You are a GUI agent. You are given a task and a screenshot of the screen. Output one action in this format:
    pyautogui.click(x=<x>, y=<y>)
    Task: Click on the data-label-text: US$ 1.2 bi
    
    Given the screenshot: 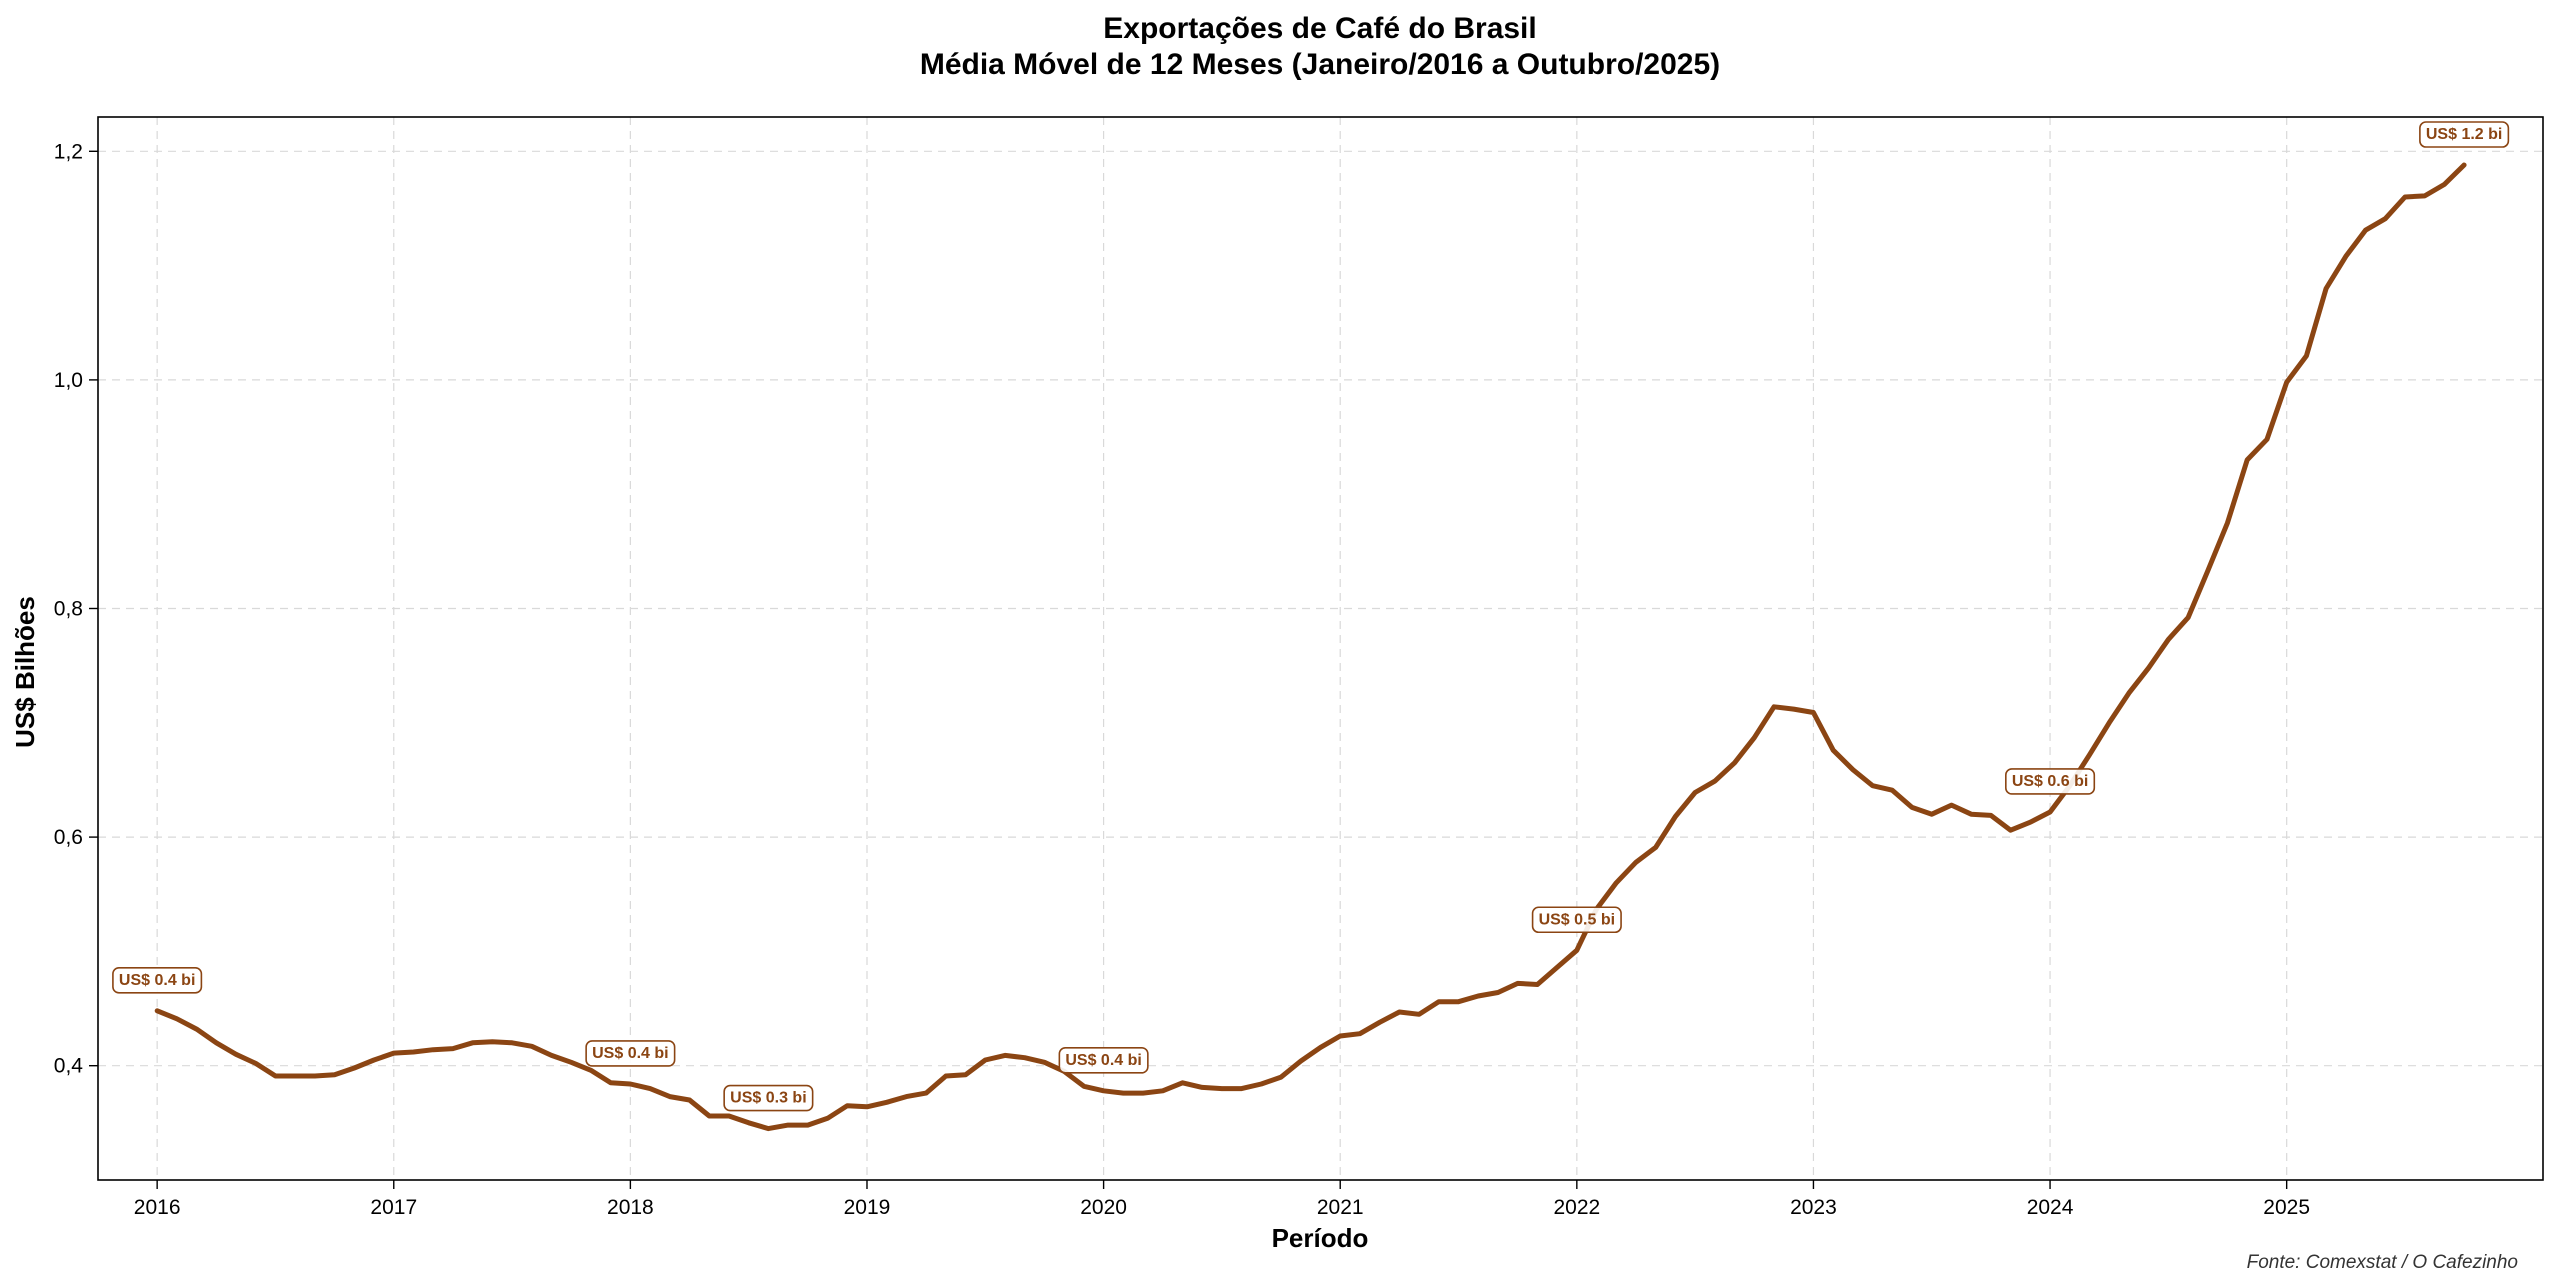 What is the action you would take?
    pyautogui.click(x=2464, y=134)
    